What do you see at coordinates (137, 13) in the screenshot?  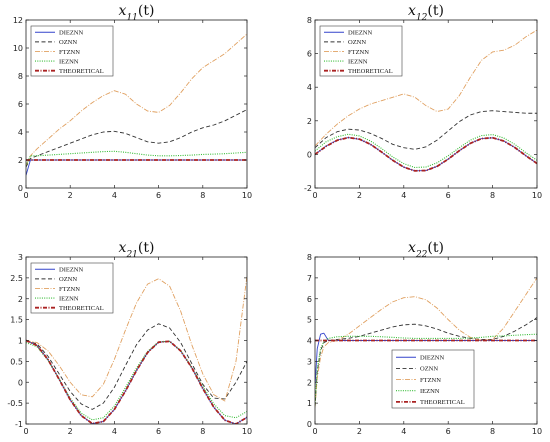 I see `panel-title: x11(t)` at bounding box center [137, 13].